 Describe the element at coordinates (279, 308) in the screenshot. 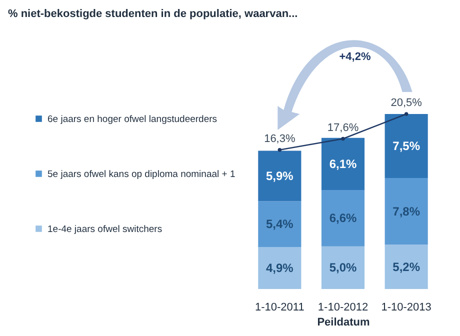

I see `x-tick-label: 1-10-2011` at that location.